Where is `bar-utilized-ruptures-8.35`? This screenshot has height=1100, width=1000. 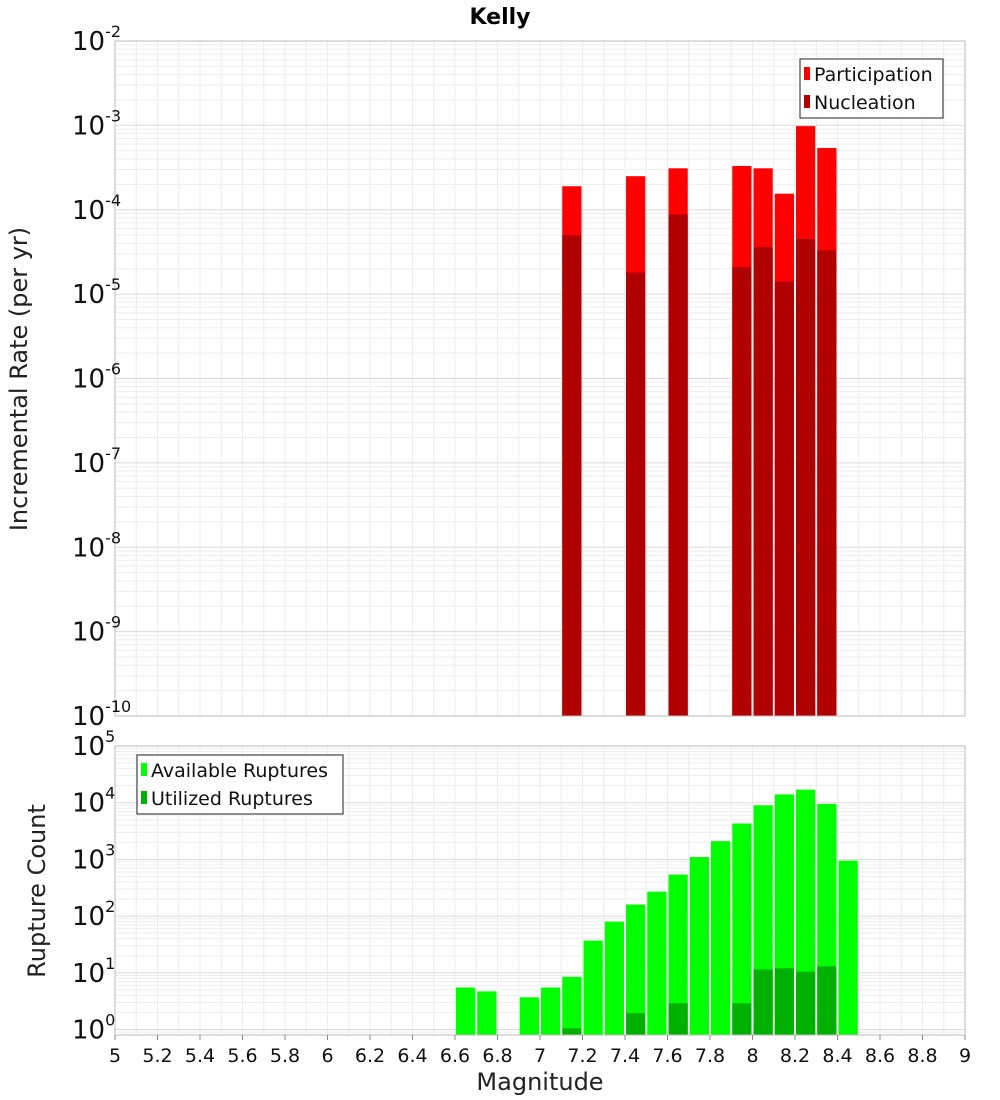 bar-utilized-ruptures-8.35 is located at coordinates (827, 1000).